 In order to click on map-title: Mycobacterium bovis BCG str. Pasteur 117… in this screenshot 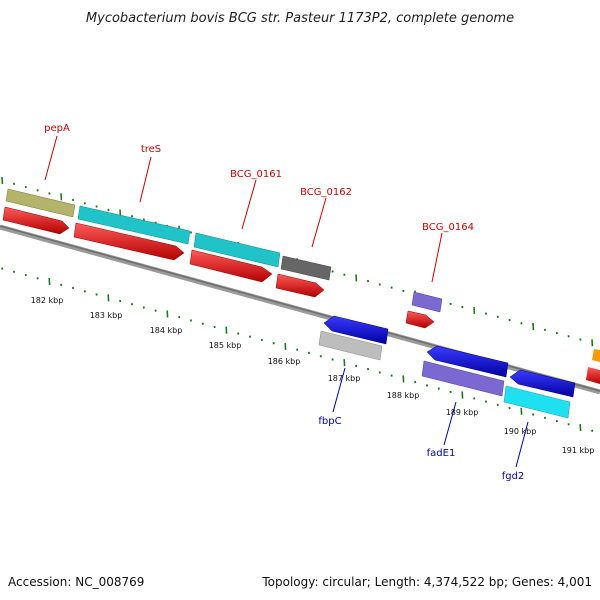, I will do `click(300, 18)`.